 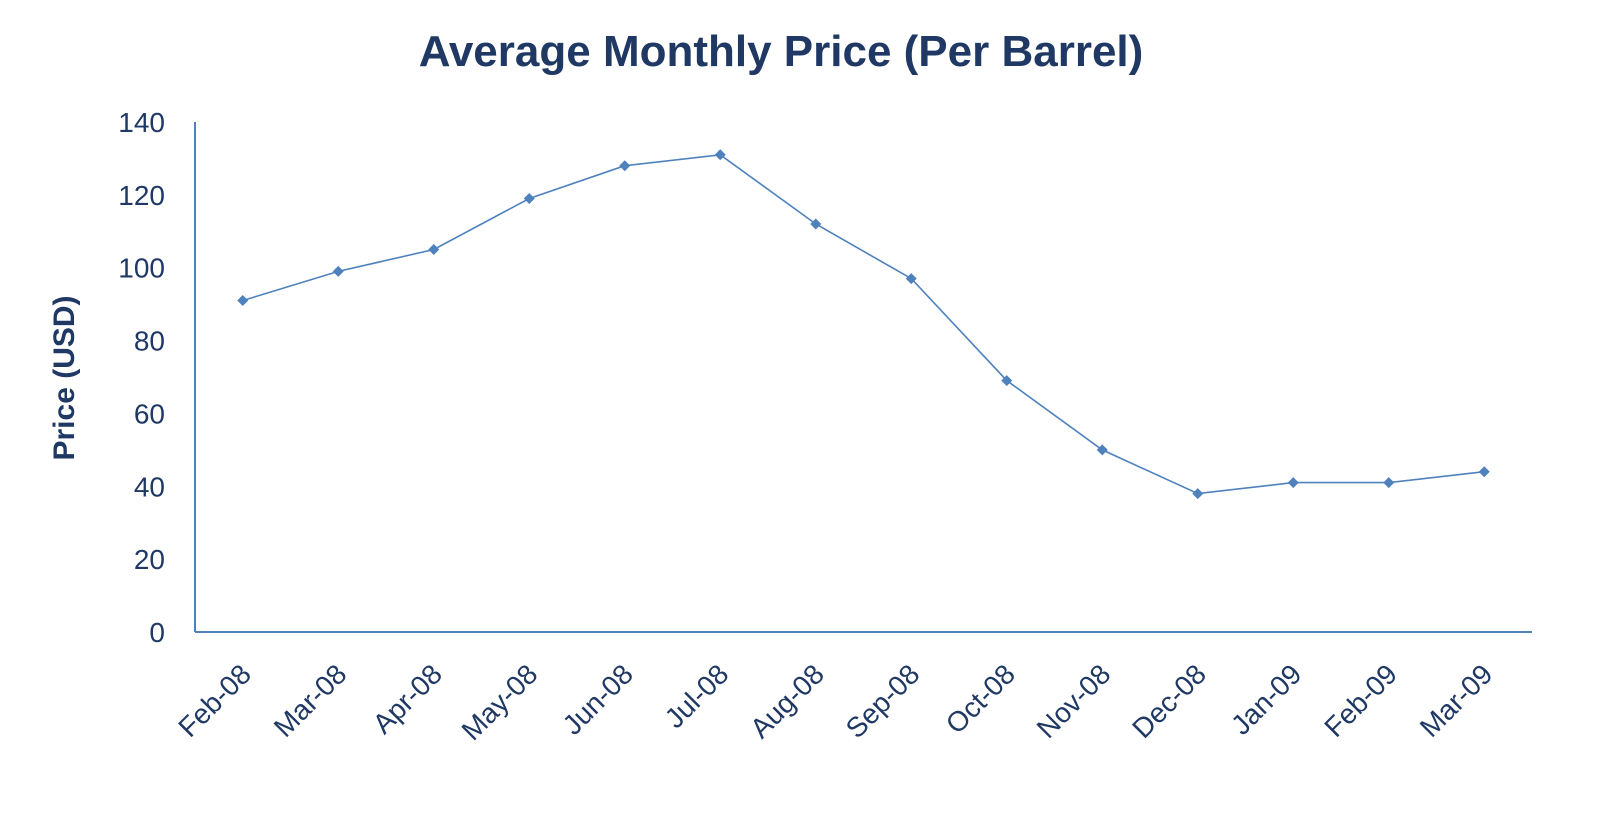 What do you see at coordinates (980, 698) in the screenshot?
I see `x-tick-label: Oct-08` at bounding box center [980, 698].